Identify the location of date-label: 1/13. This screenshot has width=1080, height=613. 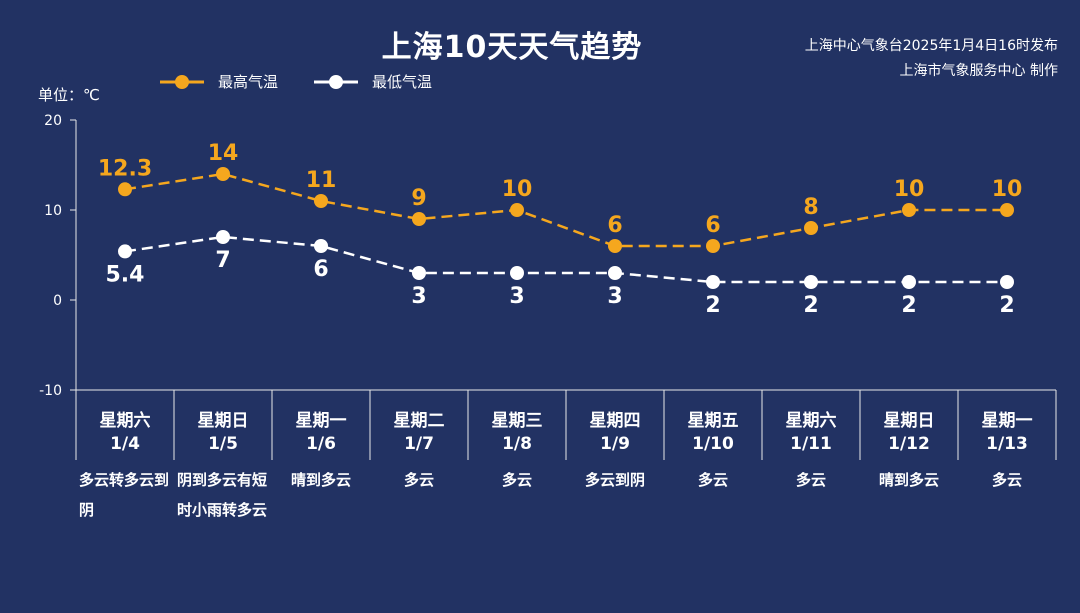
(1007, 444).